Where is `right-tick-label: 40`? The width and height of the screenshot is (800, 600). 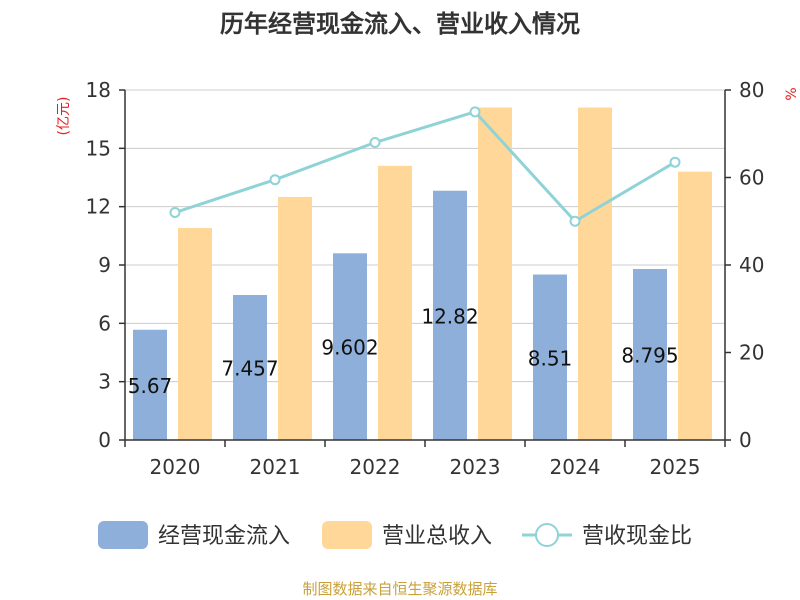 right-tick-label: 40 is located at coordinates (751, 265).